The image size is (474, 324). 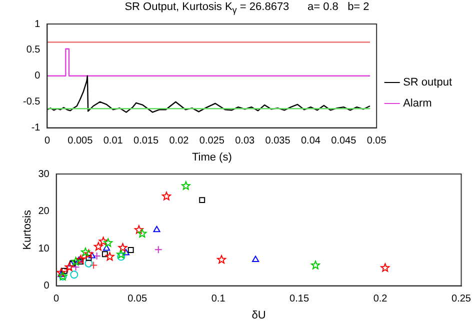 I want to click on legend-label: SR output, so click(x=427, y=82).